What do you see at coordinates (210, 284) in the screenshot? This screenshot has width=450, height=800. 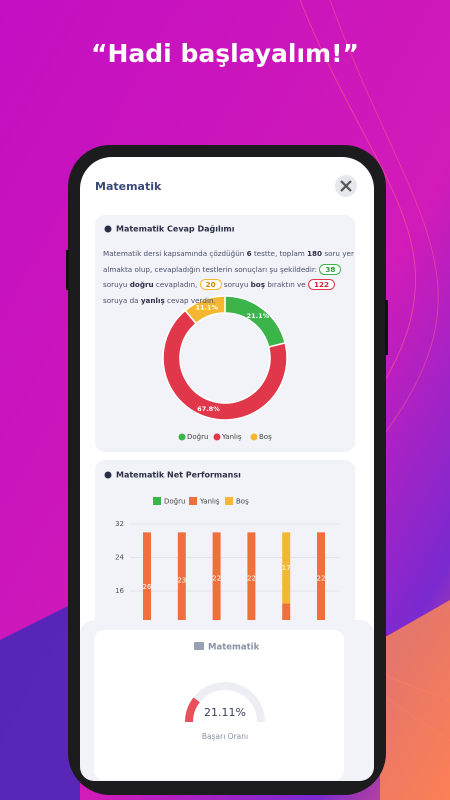 I see `summary-segment: 20` at bounding box center [210, 284].